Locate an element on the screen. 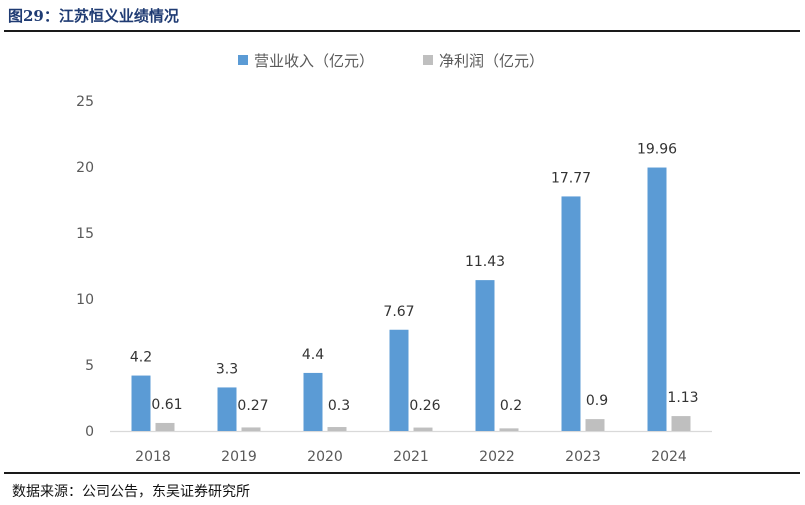 The image size is (805, 505). net-profit-data-label: 0.3 is located at coordinates (339, 406).